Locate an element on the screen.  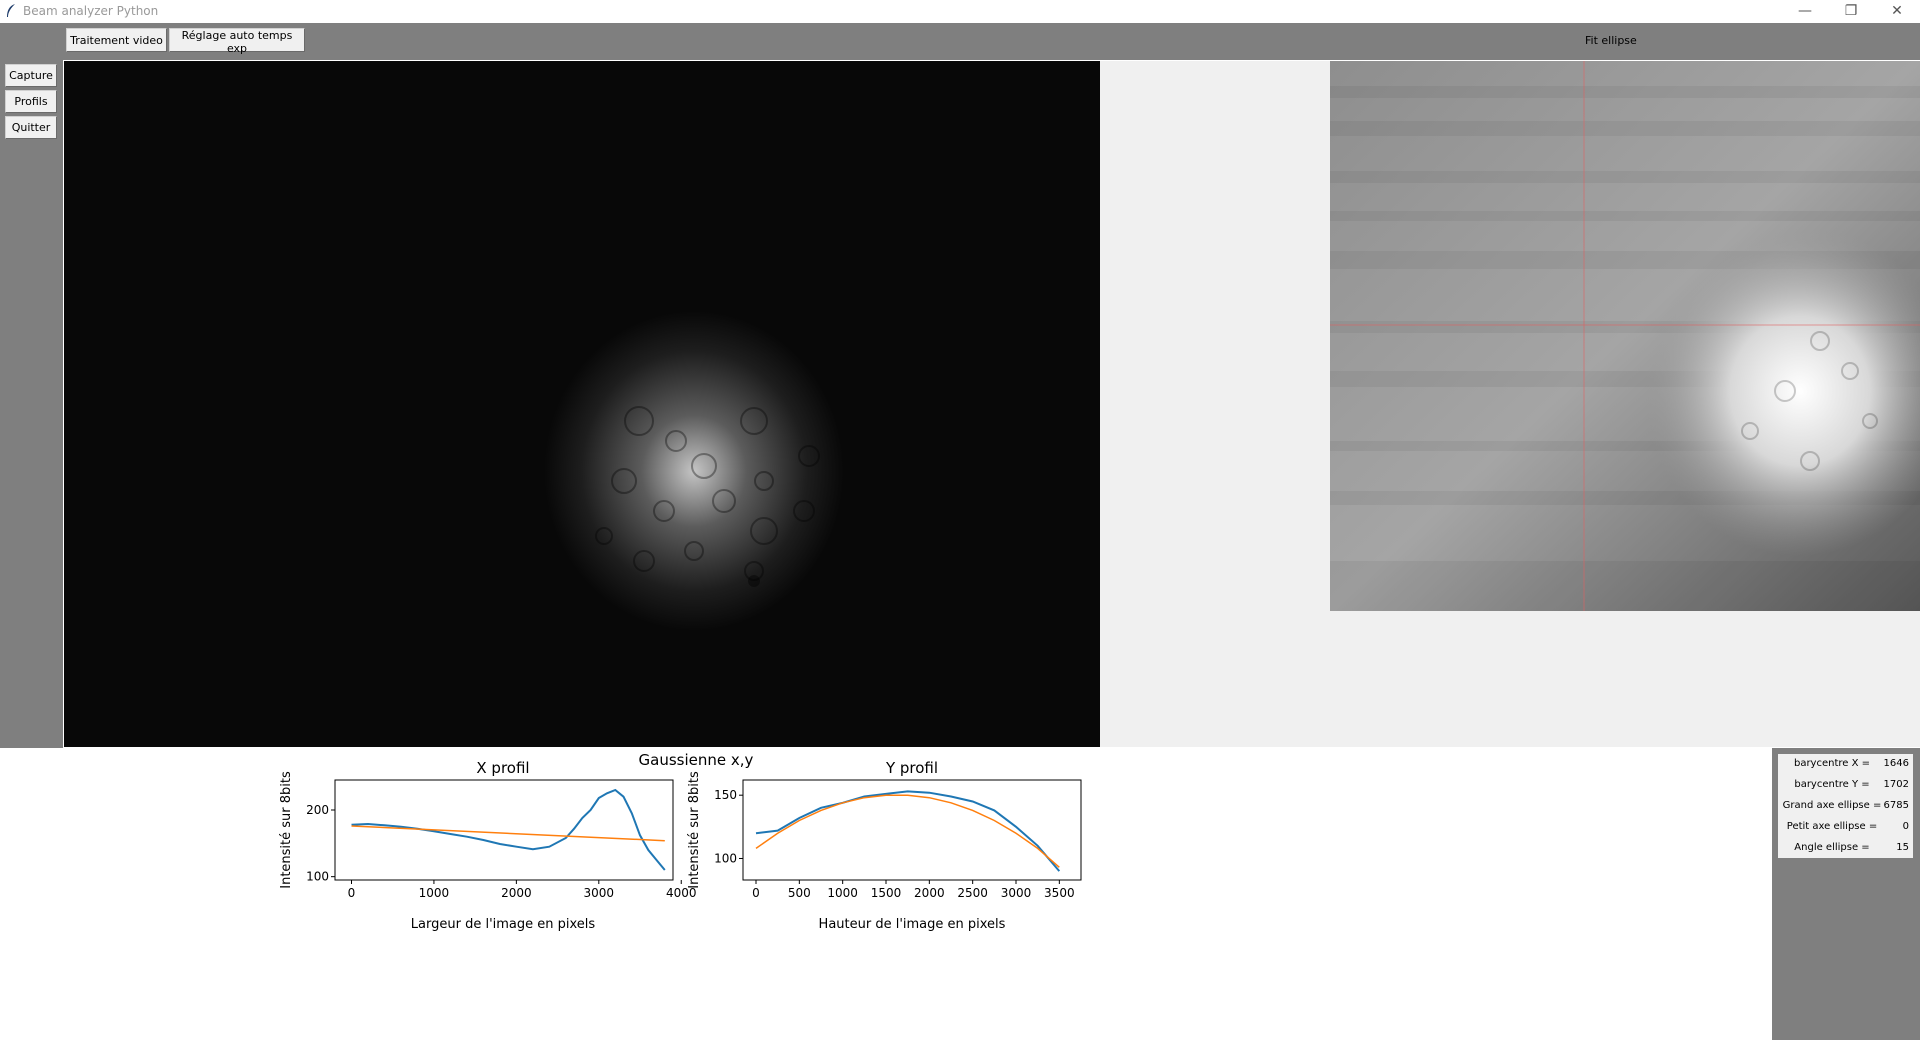
result-label: Grand axe ellipse = is located at coordinates (1832, 805).